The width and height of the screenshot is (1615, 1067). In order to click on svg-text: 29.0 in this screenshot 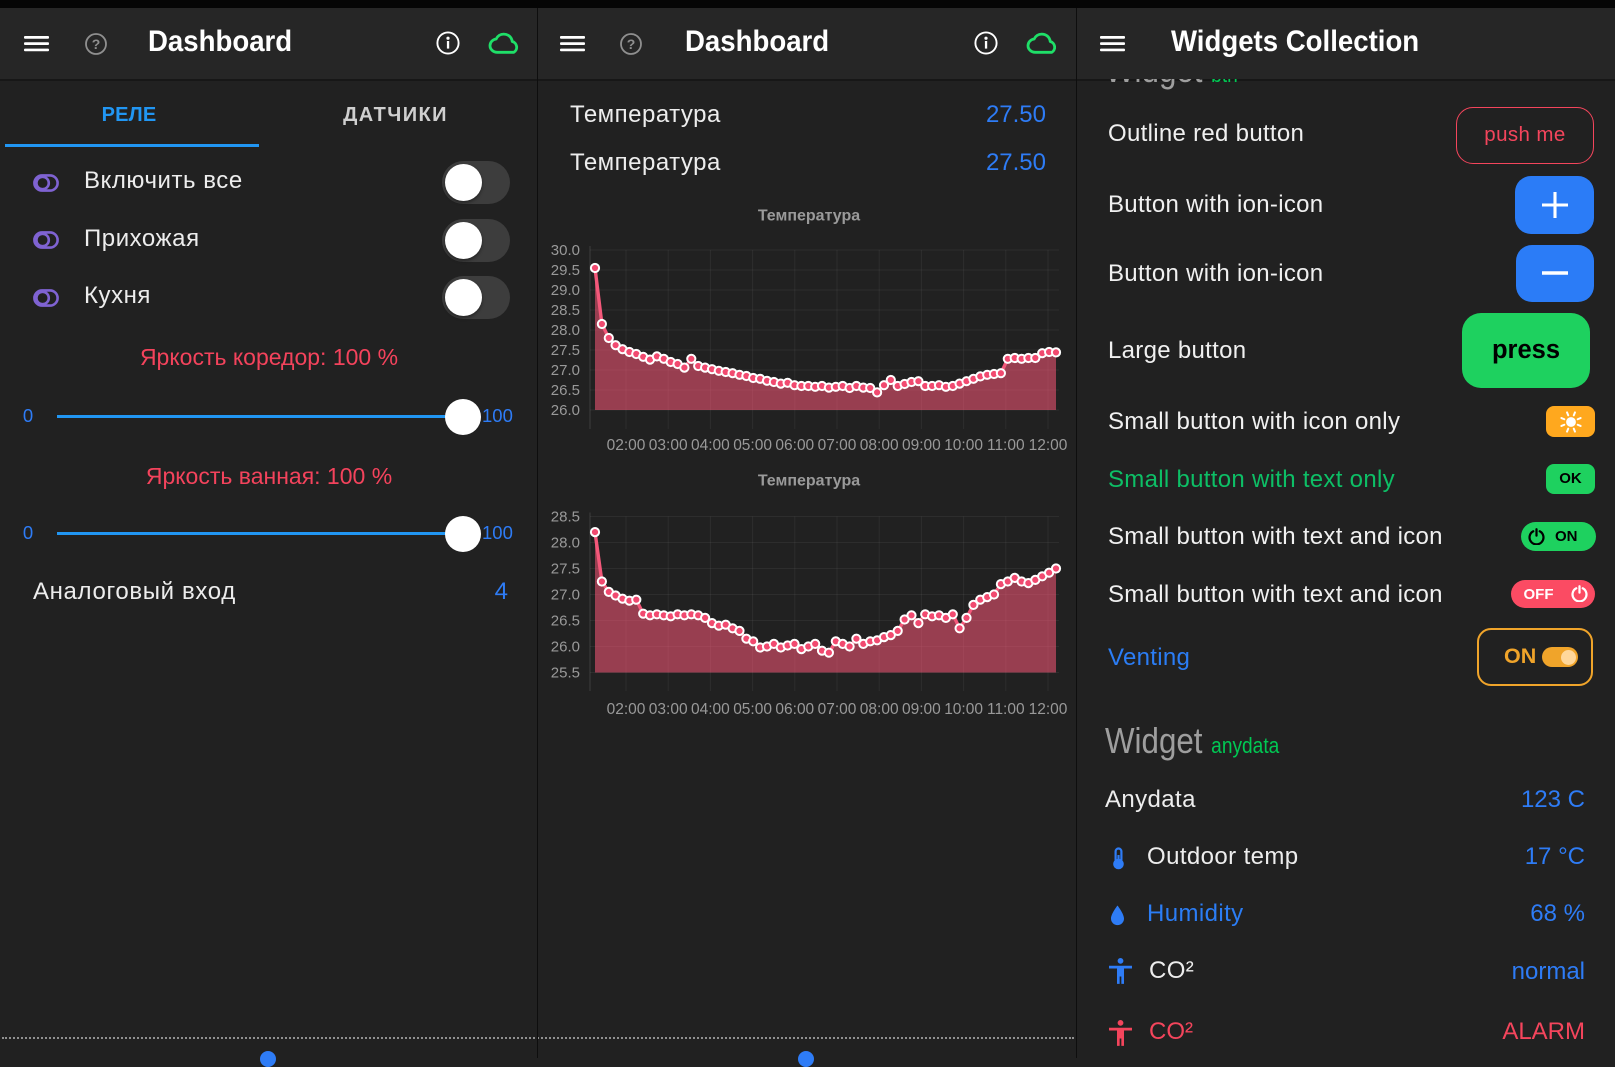, I will do `click(565, 290)`.